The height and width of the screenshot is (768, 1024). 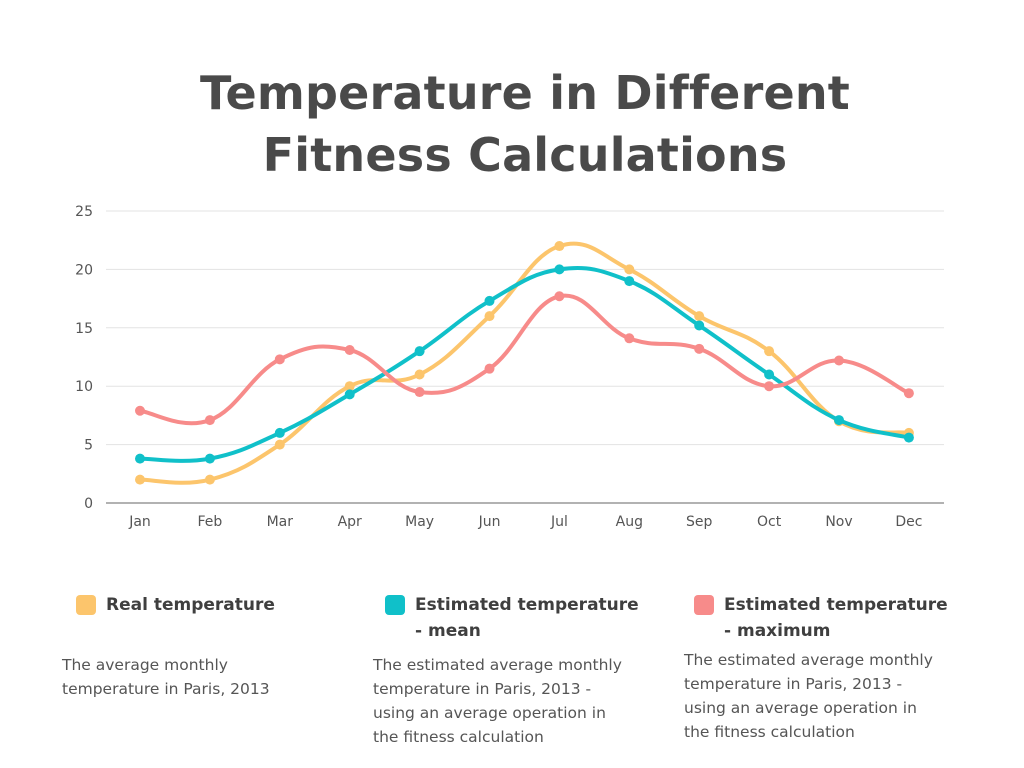 I want to click on y-tick-label: 25, so click(x=84, y=212).